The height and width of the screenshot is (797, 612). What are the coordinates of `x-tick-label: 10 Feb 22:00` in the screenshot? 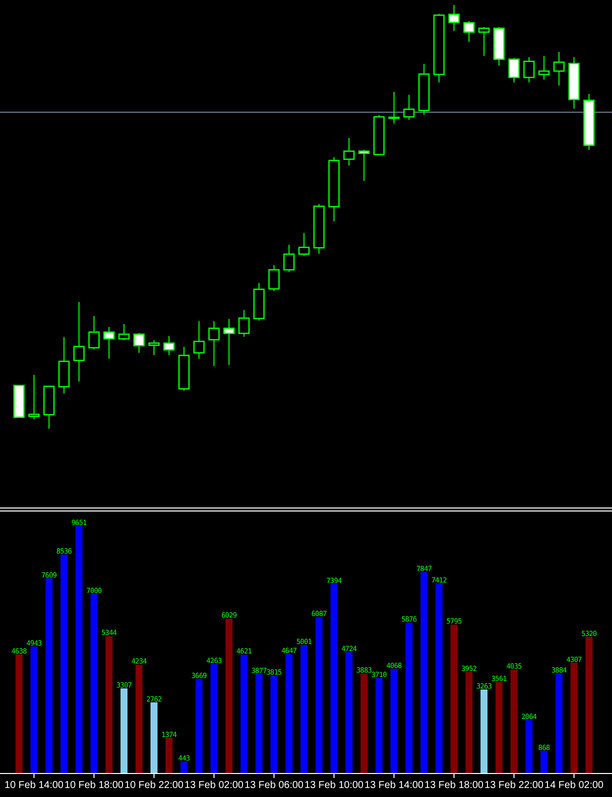 It's located at (154, 785).